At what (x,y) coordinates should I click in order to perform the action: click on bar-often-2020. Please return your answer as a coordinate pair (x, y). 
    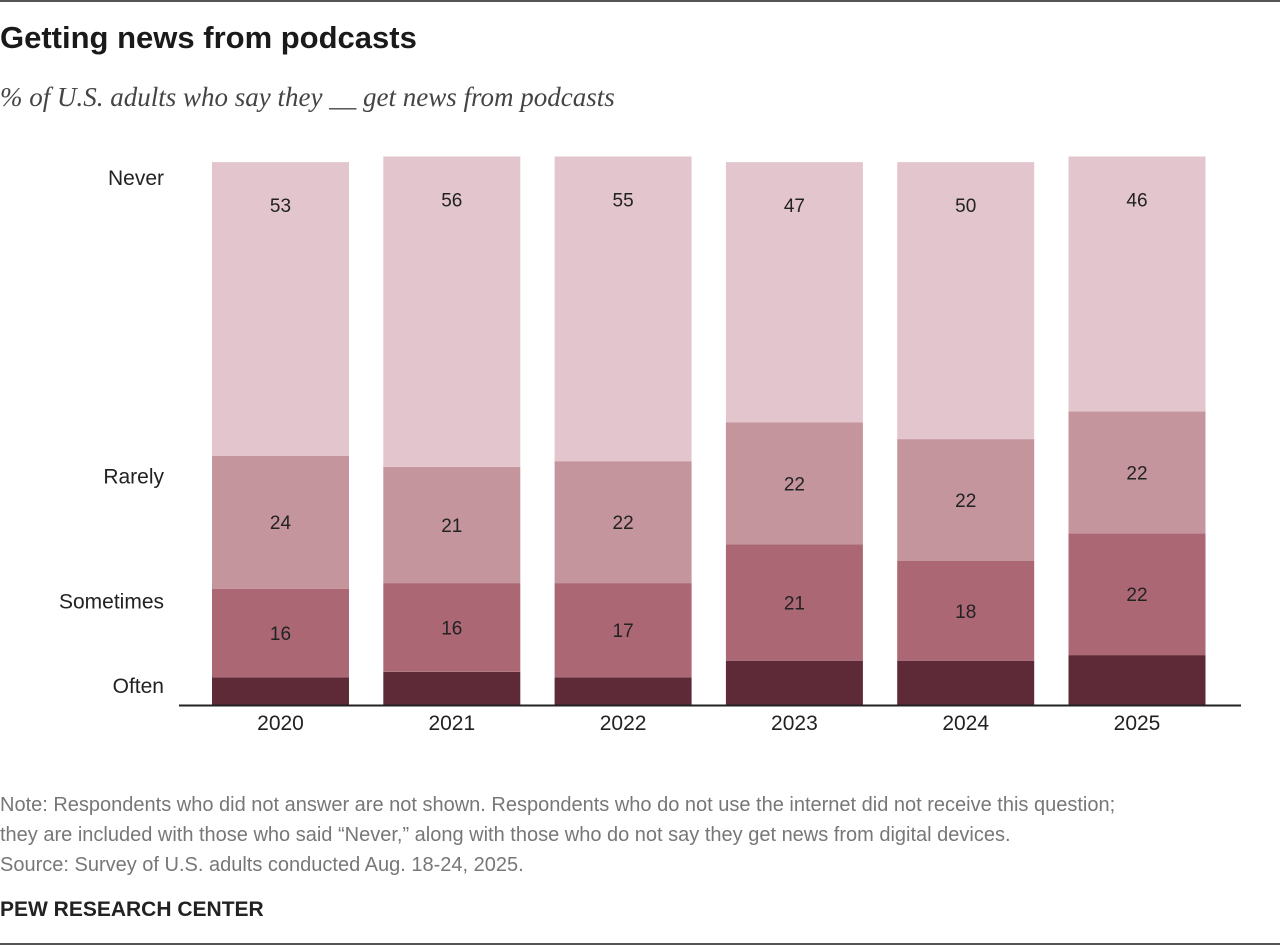
    Looking at the image, I should click on (280, 691).